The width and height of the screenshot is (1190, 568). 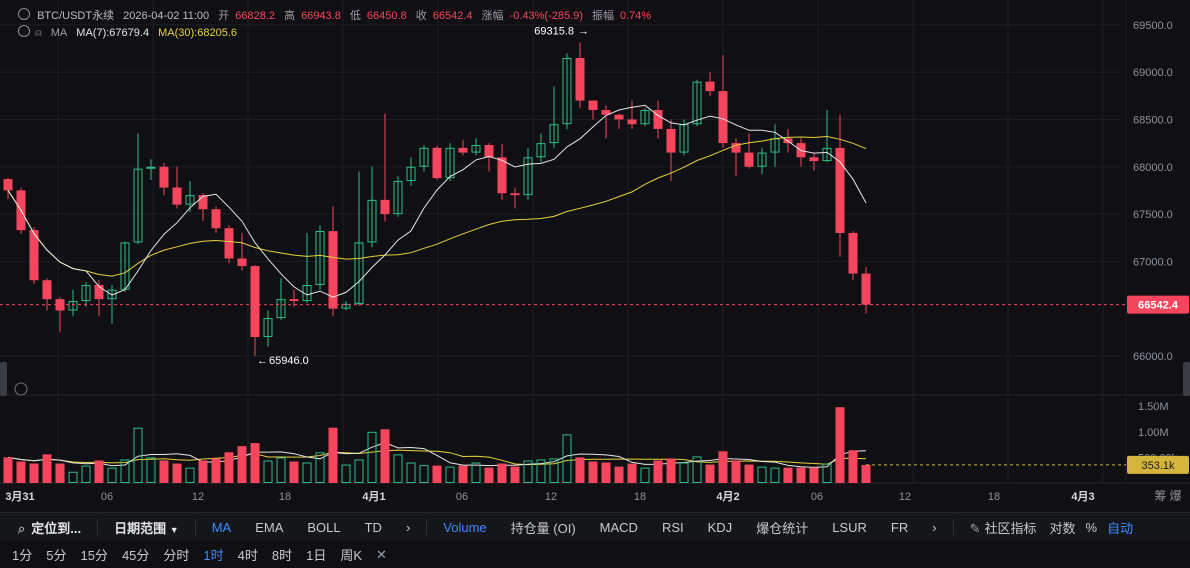 What do you see at coordinates (543, 528) in the screenshot?
I see `oi-button: 持仓量 (OI)` at bounding box center [543, 528].